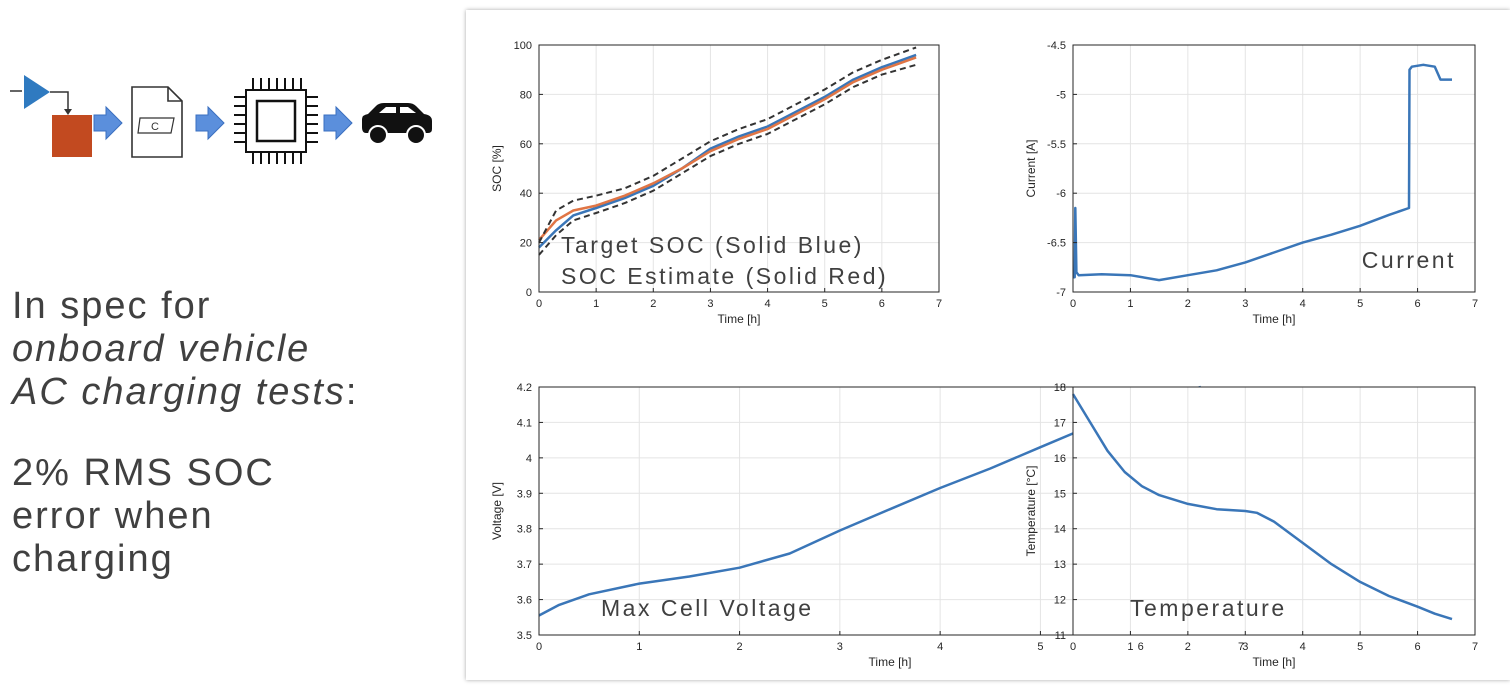 This screenshot has height=686, width=1510. What do you see at coordinates (352, 392) in the screenshot?
I see `spec-colon: :` at bounding box center [352, 392].